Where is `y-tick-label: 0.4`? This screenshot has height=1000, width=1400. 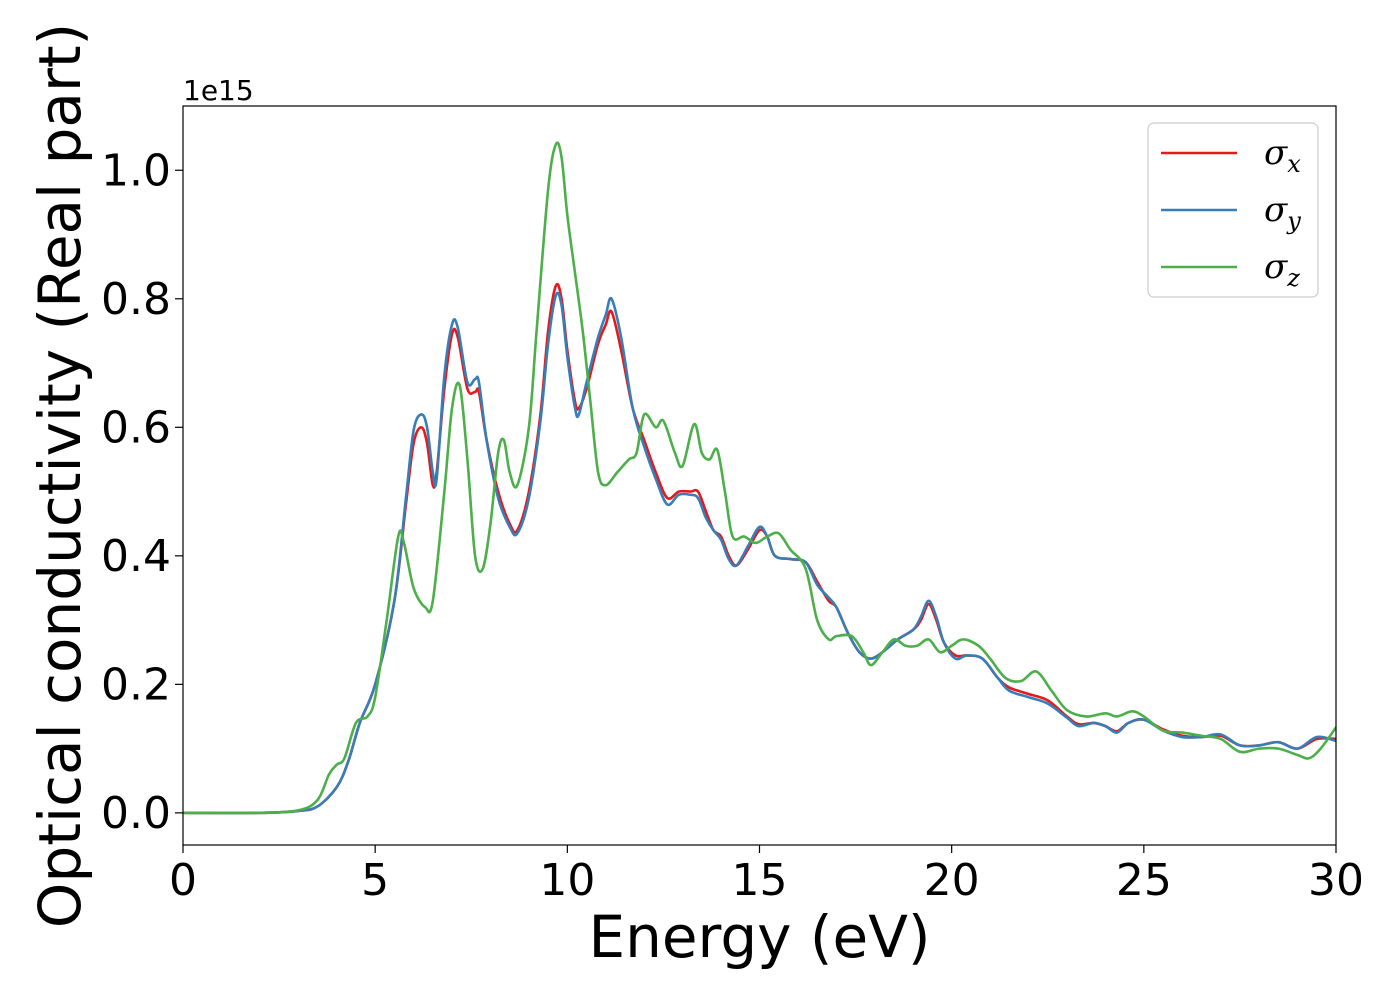 y-tick-label: 0.4 is located at coordinates (136, 556).